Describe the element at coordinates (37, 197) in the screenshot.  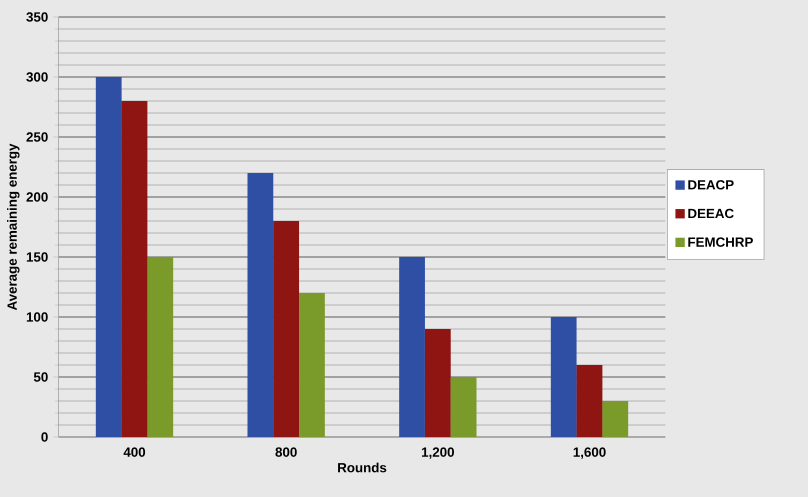
I see `y-tick-label: 200` at that location.